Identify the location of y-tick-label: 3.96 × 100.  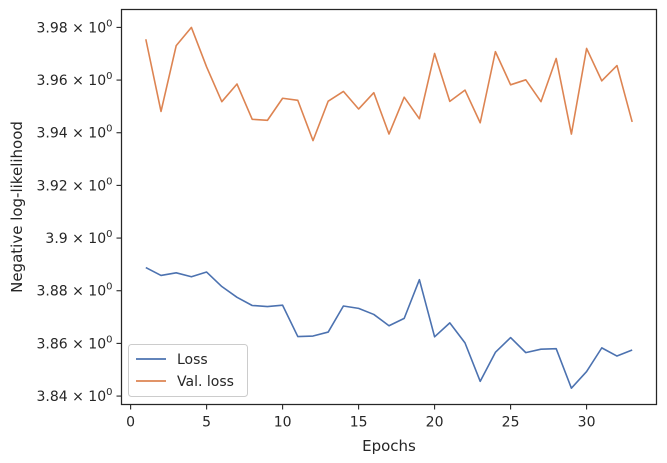
(75, 80).